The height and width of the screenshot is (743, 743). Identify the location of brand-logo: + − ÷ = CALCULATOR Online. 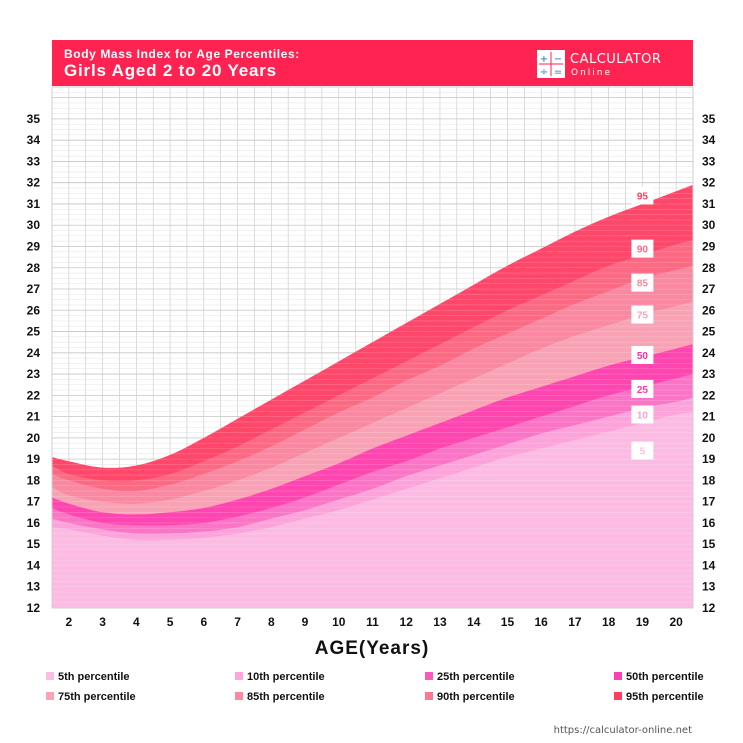
(599, 64).